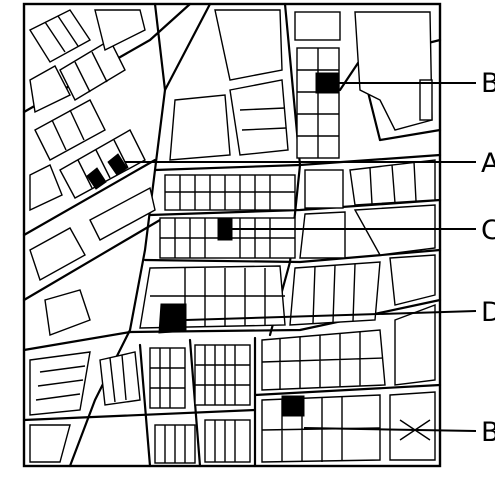  I want to click on leader-B-bottom, so click(390, 429).